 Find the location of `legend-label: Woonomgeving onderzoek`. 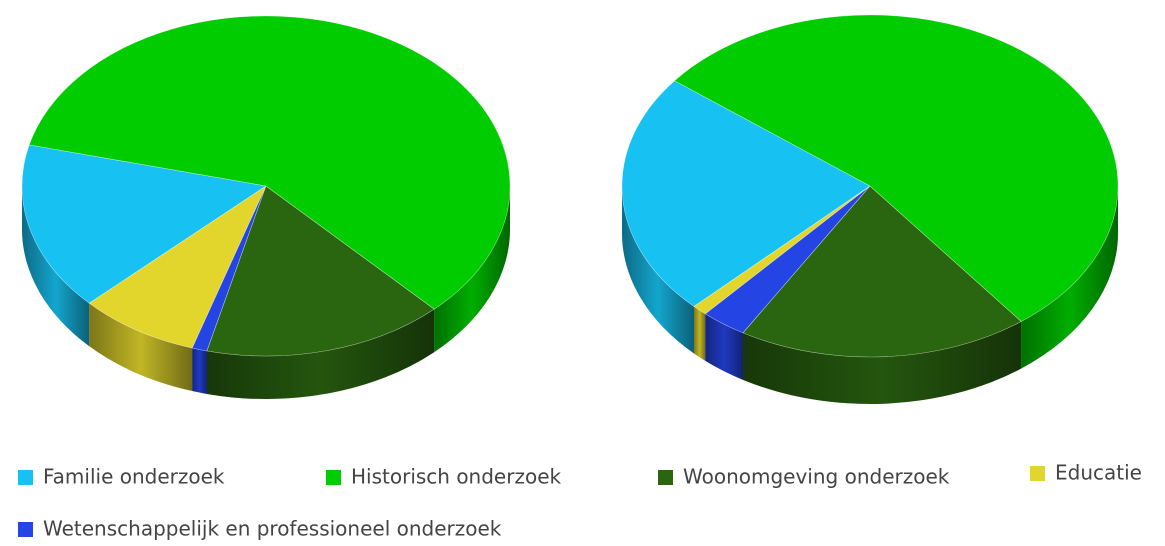

legend-label: Woonomgeving onderzoek is located at coordinates (816, 477).